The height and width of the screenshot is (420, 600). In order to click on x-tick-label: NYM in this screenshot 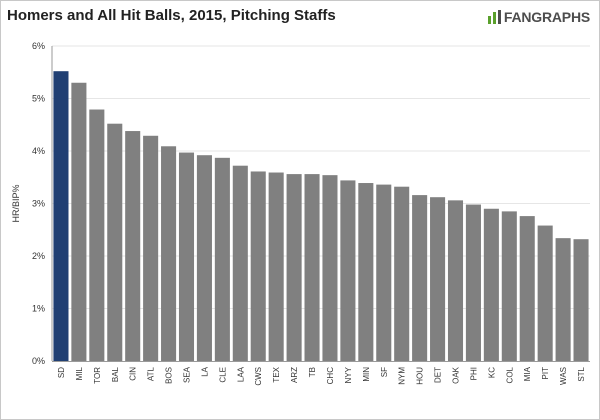, I will do `click(402, 376)`.